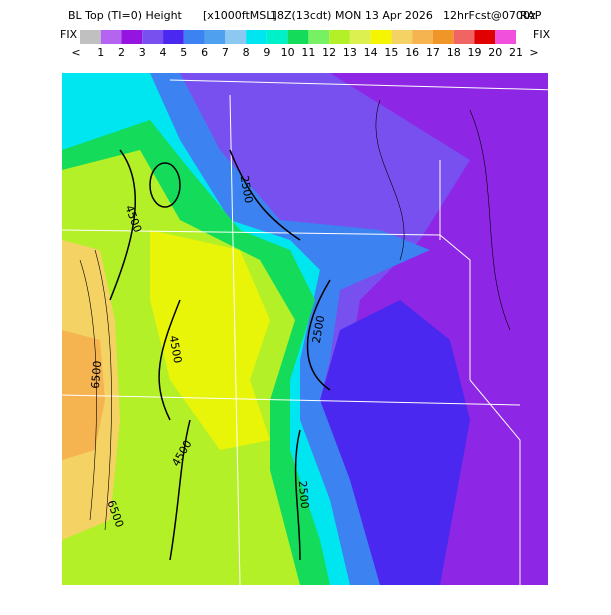 The image size is (611, 615). I want to click on colorbar-label: 12, so click(329, 52).